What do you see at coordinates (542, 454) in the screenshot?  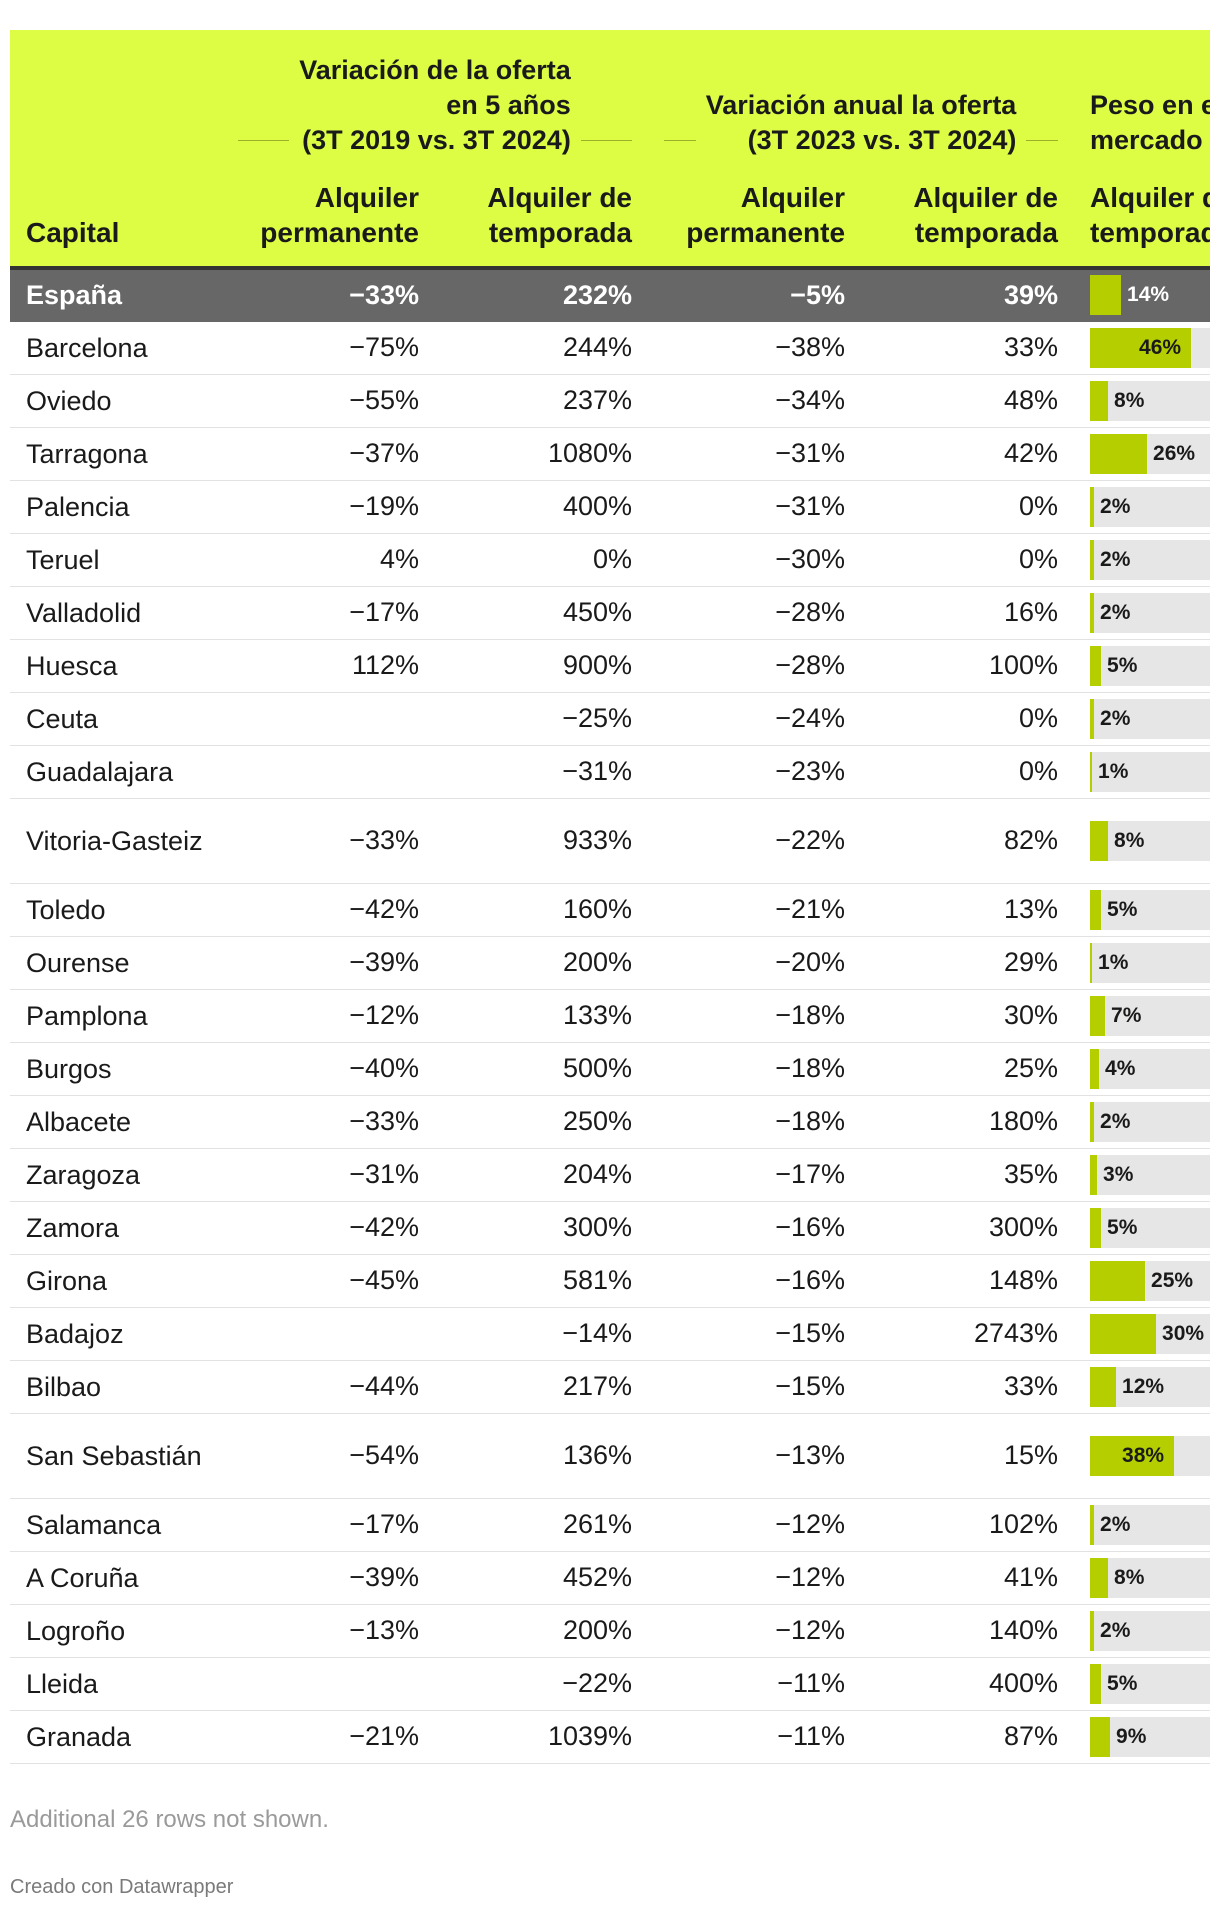 I see `cell-temp-5y: 1080%` at bounding box center [542, 454].